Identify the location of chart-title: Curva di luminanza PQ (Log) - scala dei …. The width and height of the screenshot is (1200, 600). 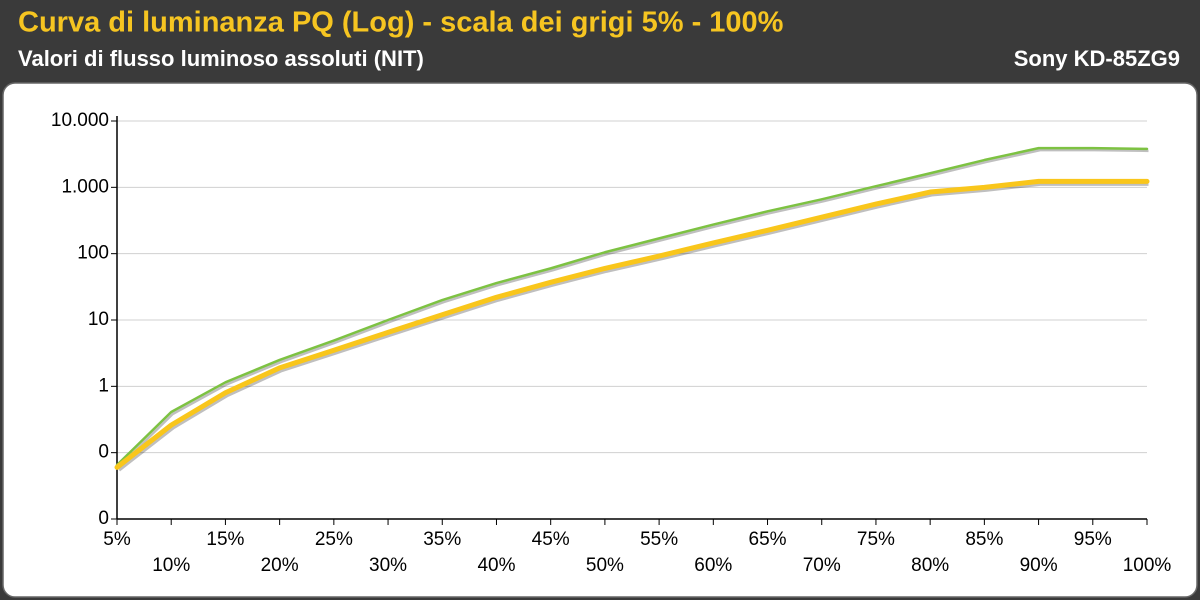
(401, 23).